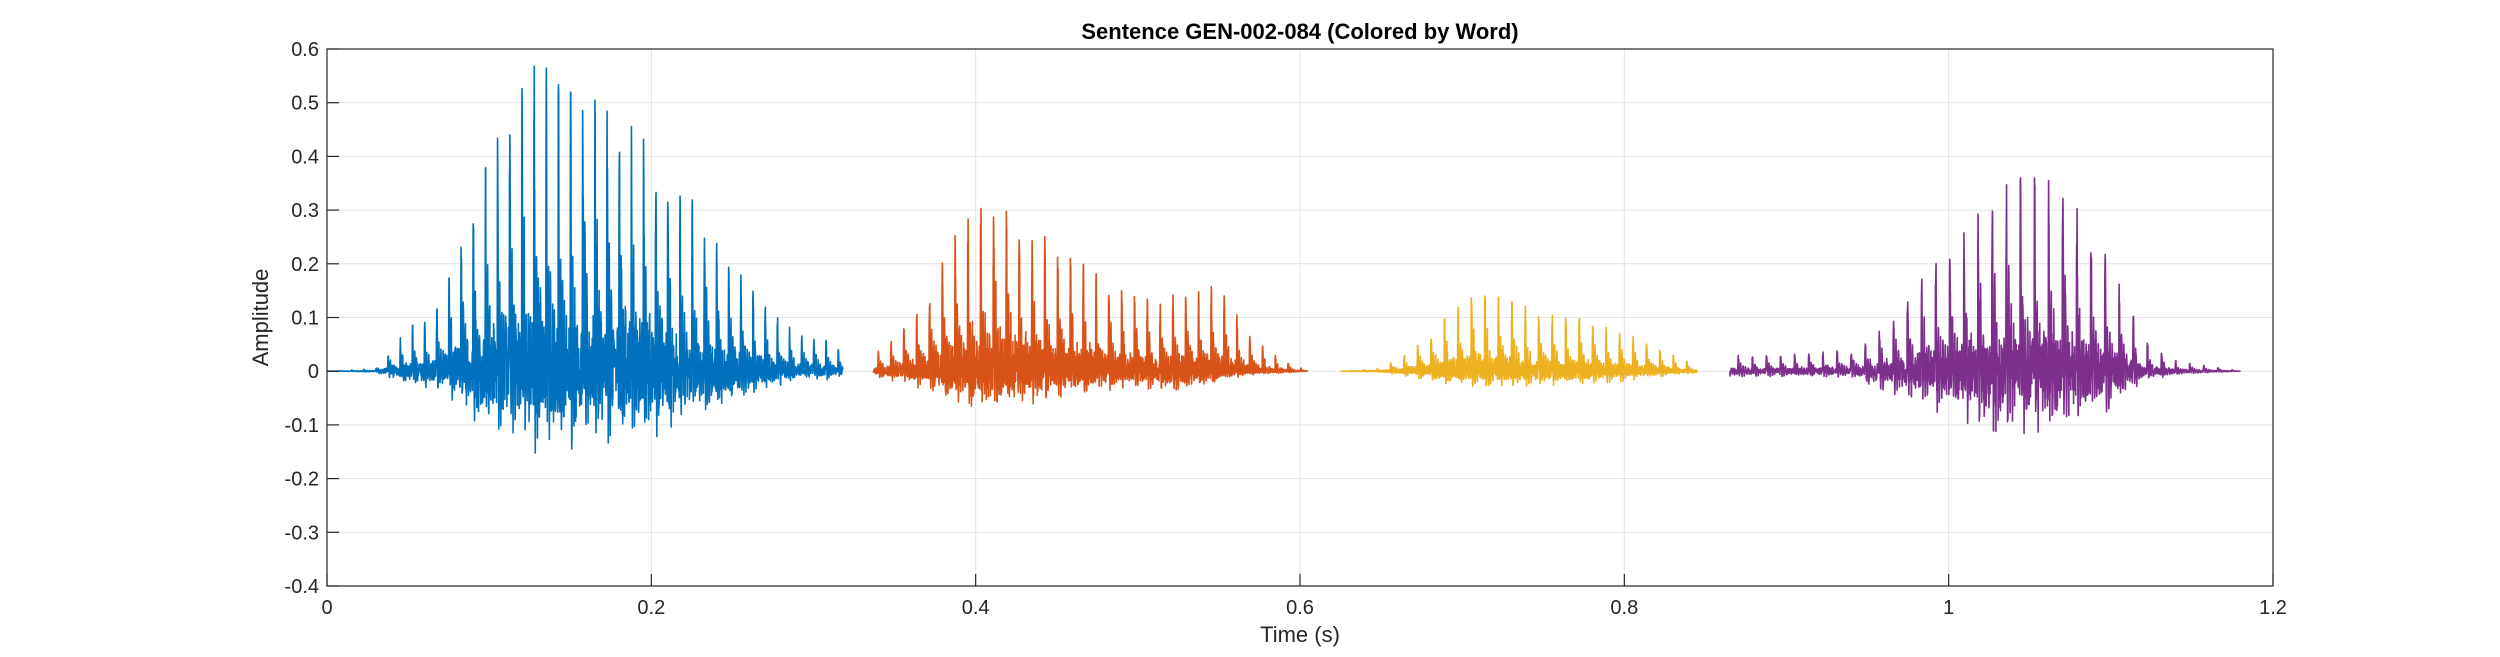 This screenshot has height=657, width=2500. I want to click on x-tick-label: 0.8, so click(1624, 608).